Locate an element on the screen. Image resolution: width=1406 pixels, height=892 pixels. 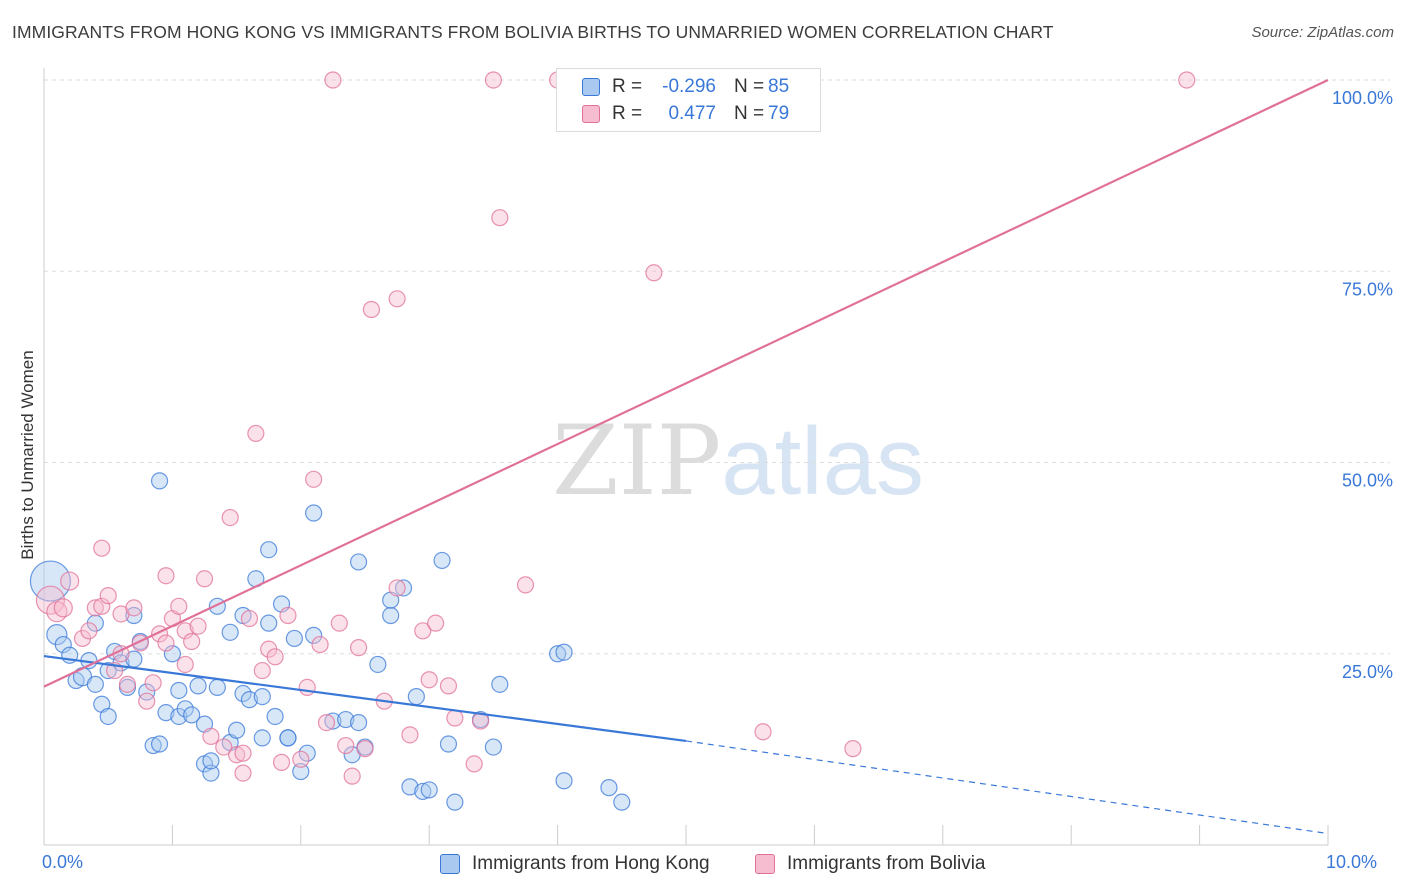
legend-swatch-bolivia is located at coordinates (591, 114).